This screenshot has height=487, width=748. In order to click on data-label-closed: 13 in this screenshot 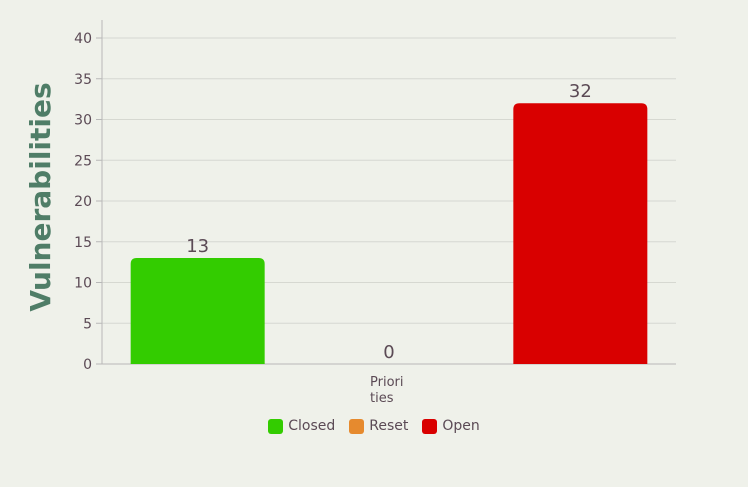, I will do `click(197, 246)`.